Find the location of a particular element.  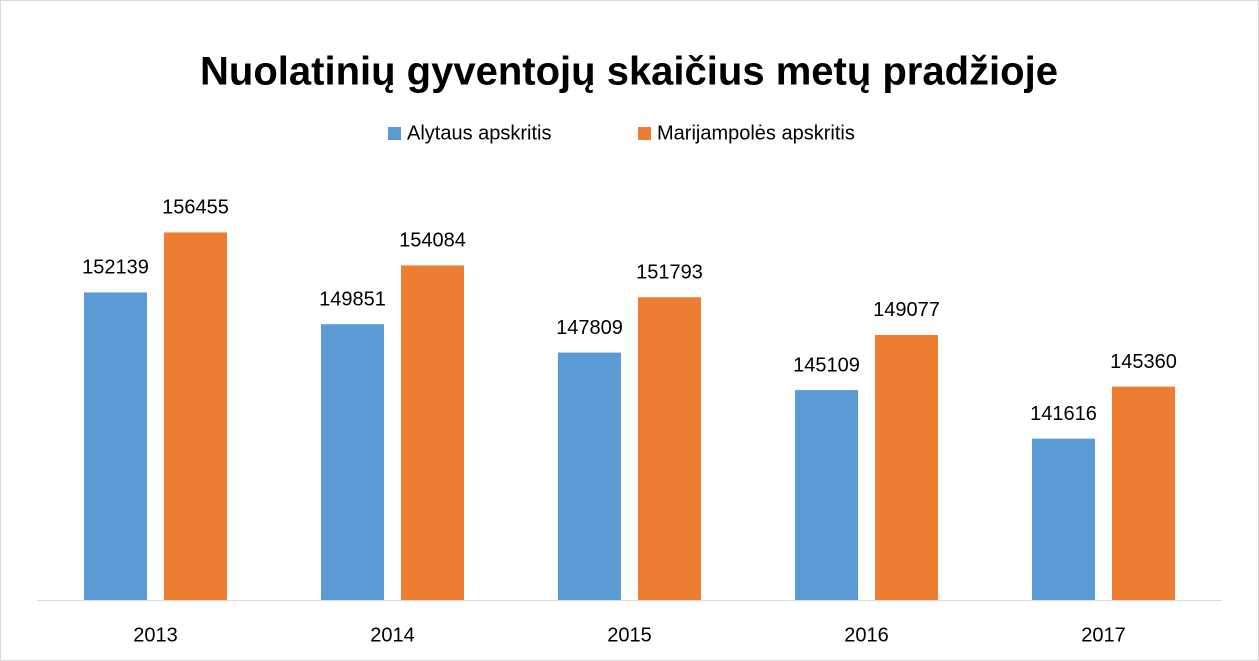

x-tick-label: 2013 is located at coordinates (155, 635).